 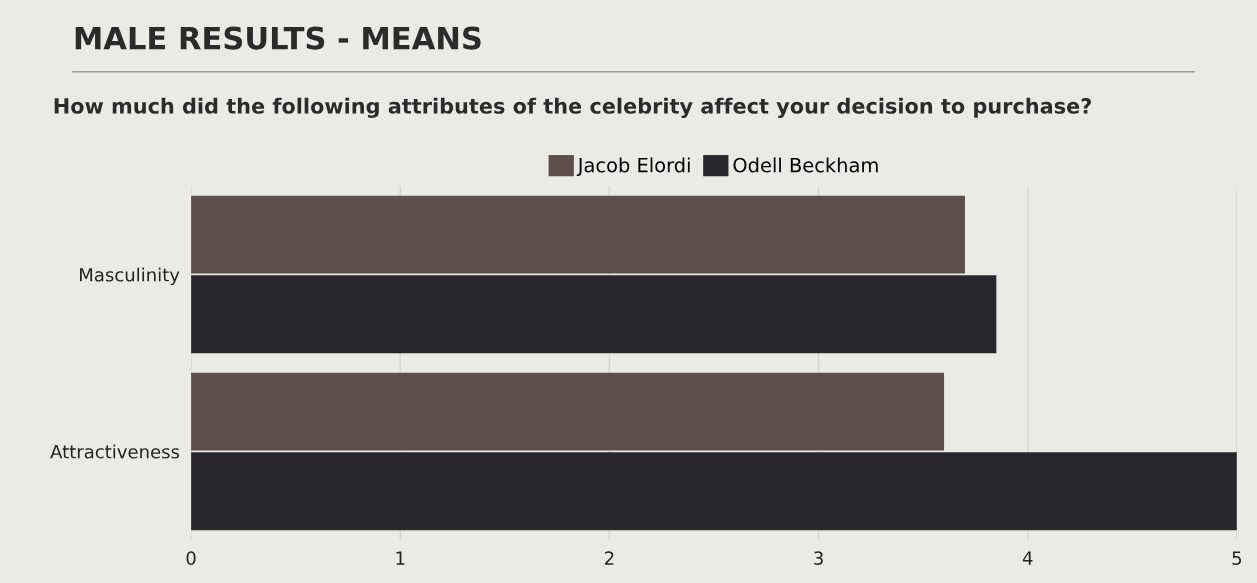 I want to click on legend-label: Odell Beckham, so click(x=805, y=165).